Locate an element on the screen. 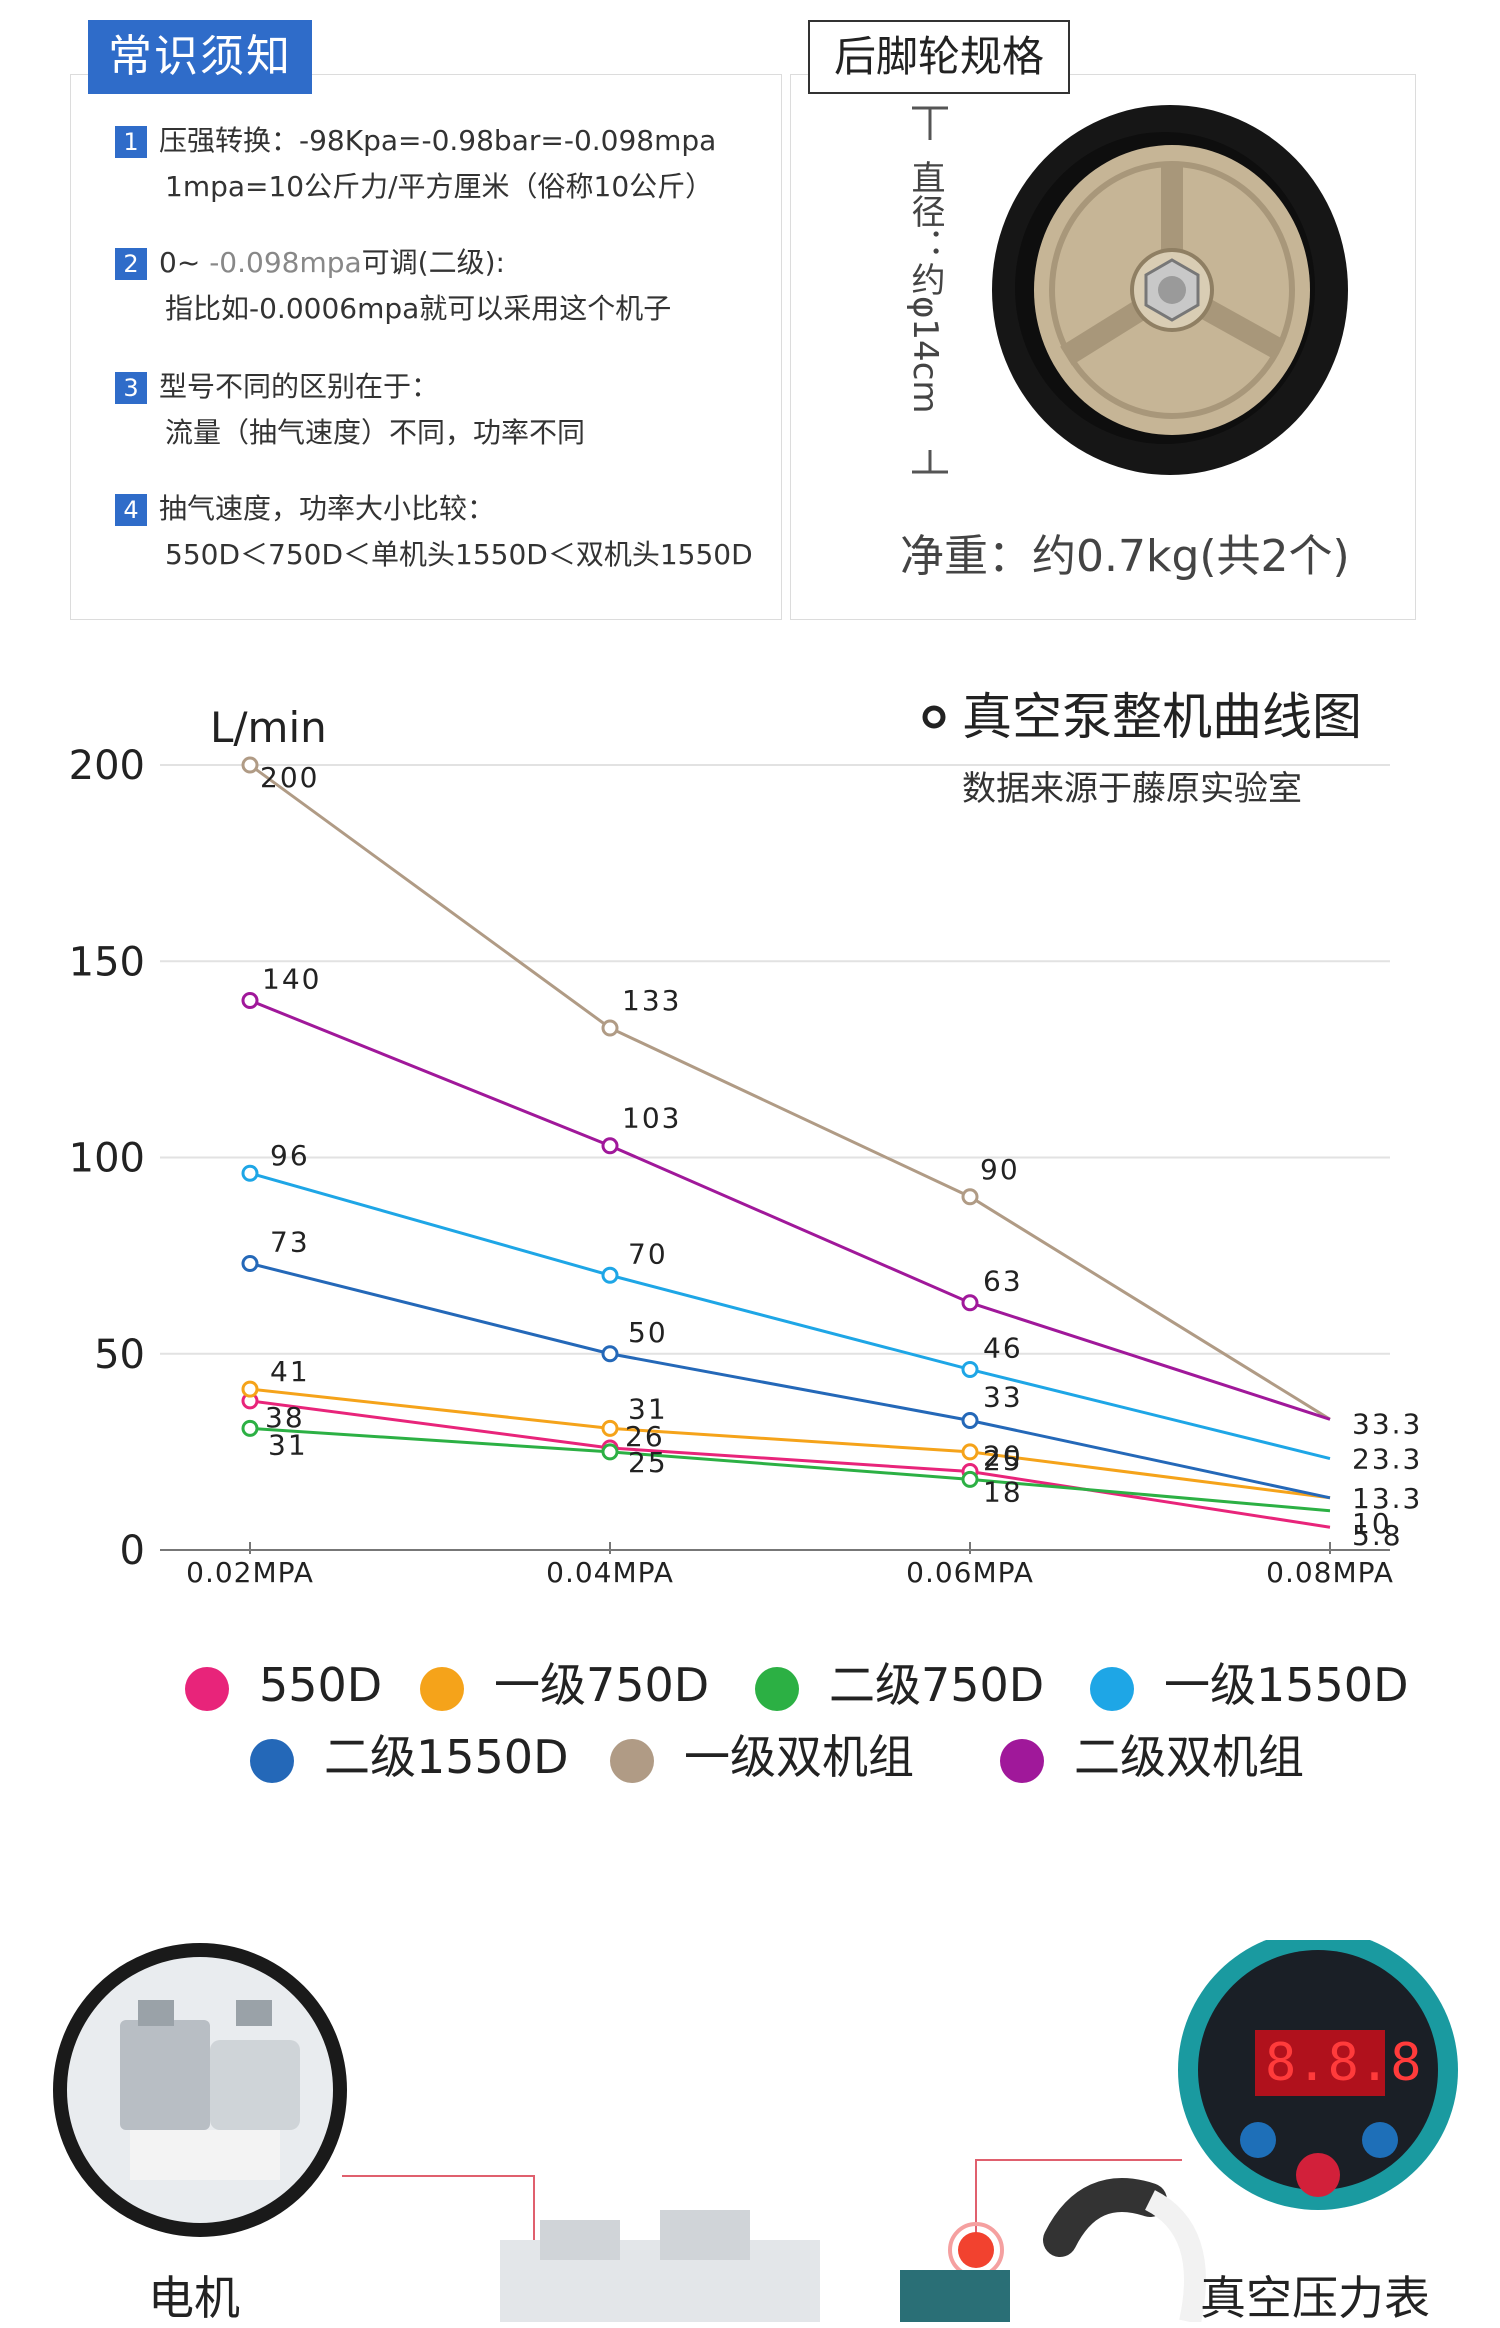 The height and width of the screenshot is (2328, 1500). note-number: 4 is located at coordinates (131, 510).